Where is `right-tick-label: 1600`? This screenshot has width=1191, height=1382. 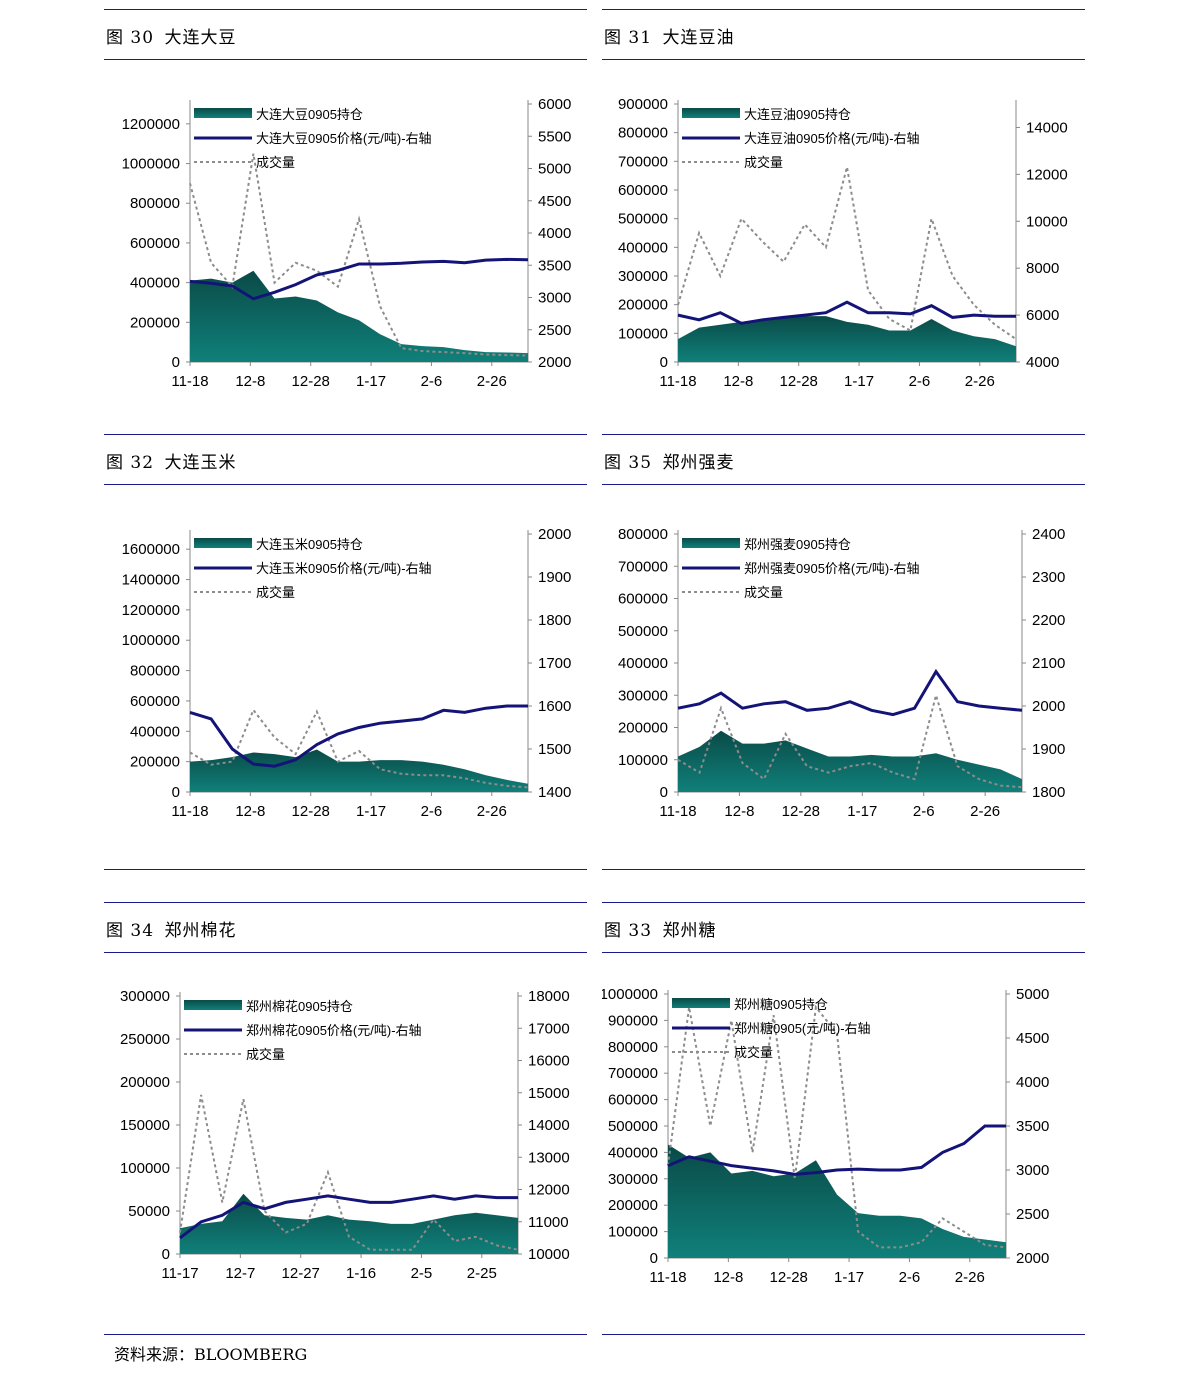
right-tick-label: 1600 is located at coordinates (554, 706).